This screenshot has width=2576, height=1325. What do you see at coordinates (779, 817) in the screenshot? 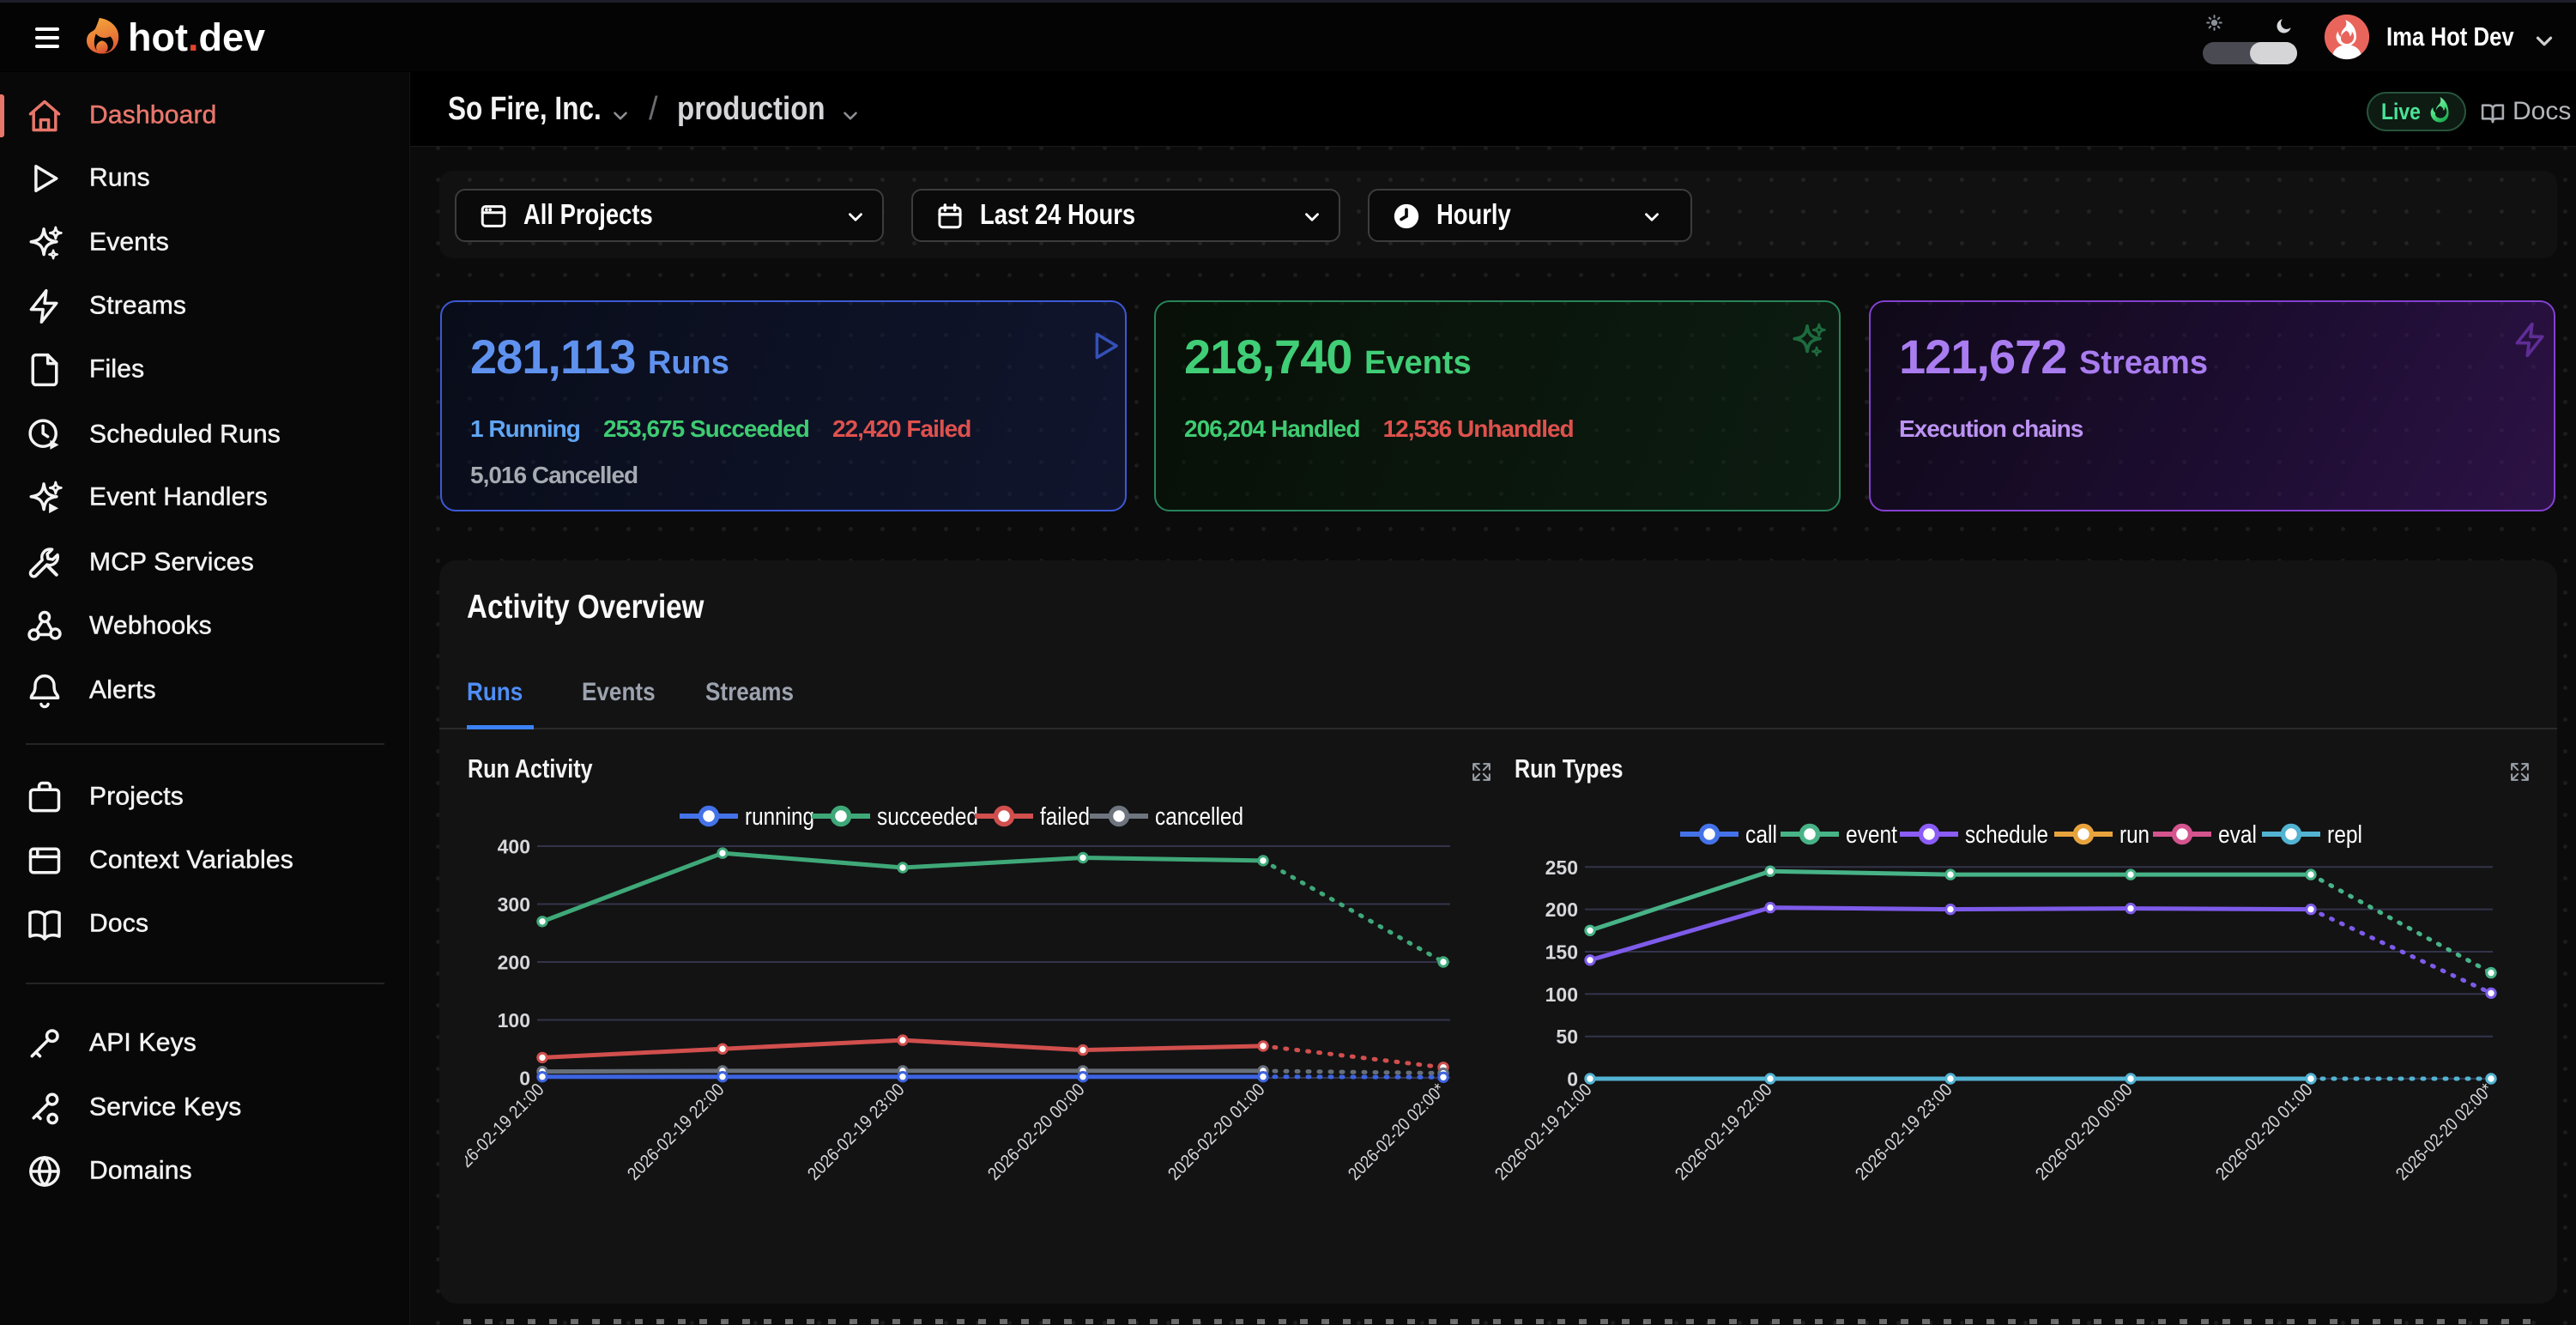
I see `svg-text: running` at bounding box center [779, 817].